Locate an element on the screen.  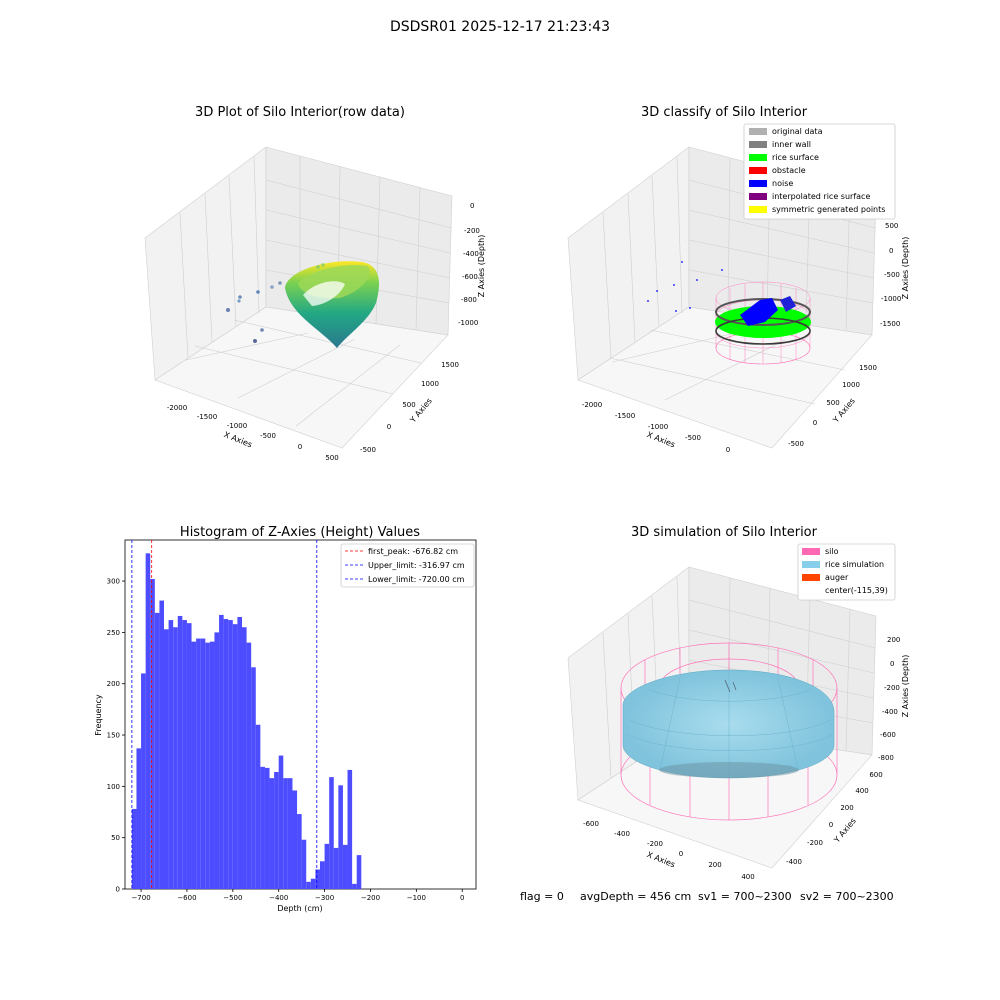
panel-simulation-title: 3D simulation of Silo Interior is located at coordinates (724, 532).